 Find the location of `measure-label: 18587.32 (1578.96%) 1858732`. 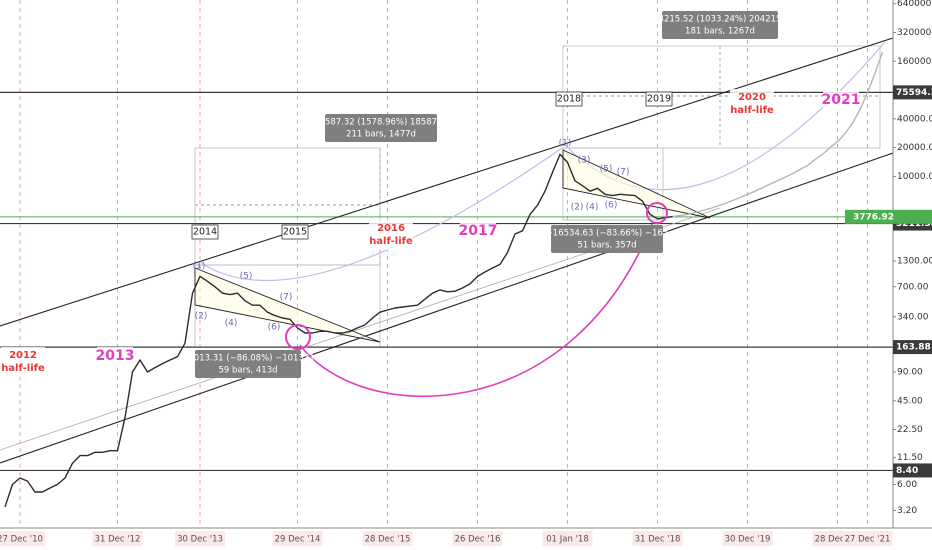

measure-label: 18587.32 (1578.96%) 1858732 is located at coordinates (381, 123).